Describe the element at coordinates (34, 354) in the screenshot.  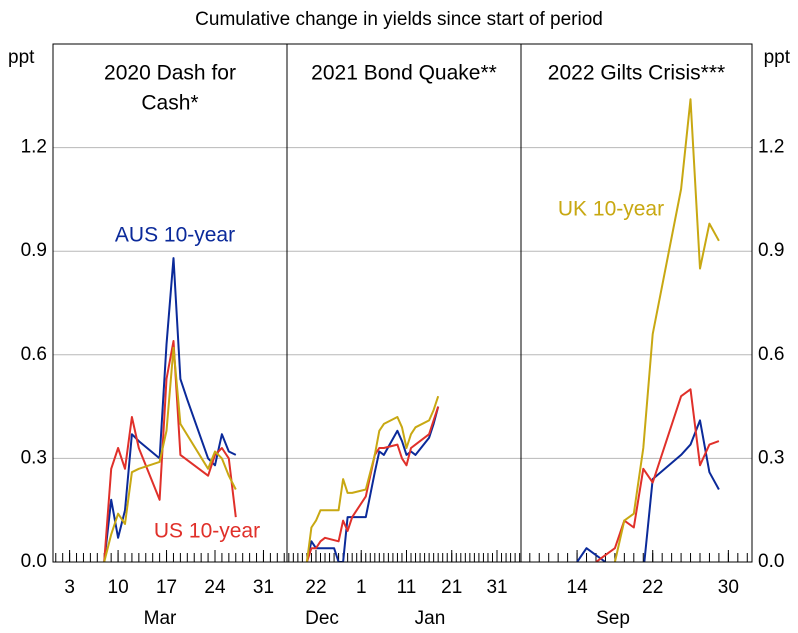
I see `y-tick-label: 0.6` at that location.